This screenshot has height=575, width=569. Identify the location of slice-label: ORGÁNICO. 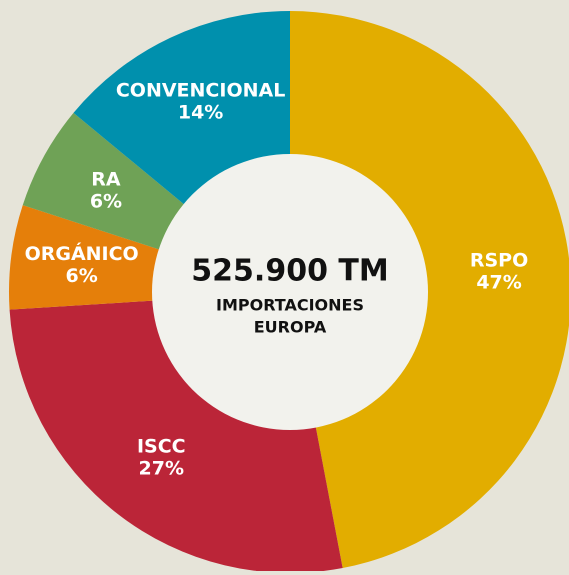
(82, 253).